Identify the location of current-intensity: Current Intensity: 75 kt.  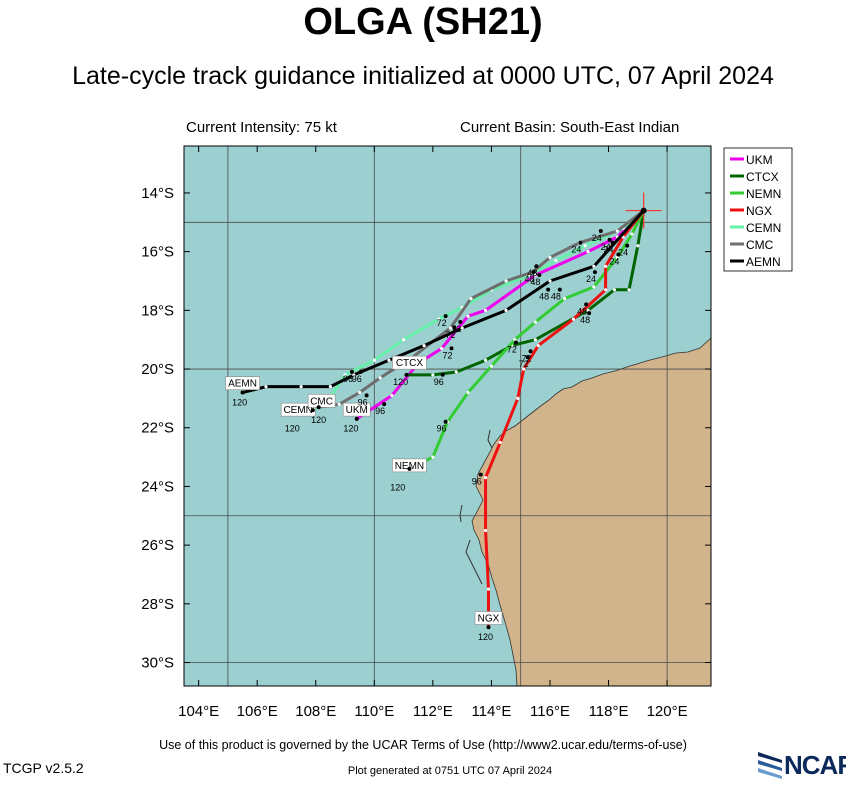
(261, 127).